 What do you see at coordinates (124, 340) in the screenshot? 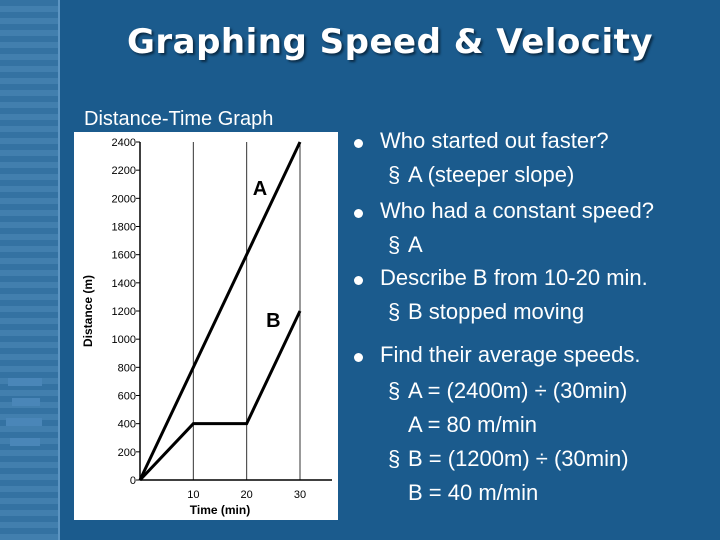
I see `y-tick-label: 1000` at bounding box center [124, 340].